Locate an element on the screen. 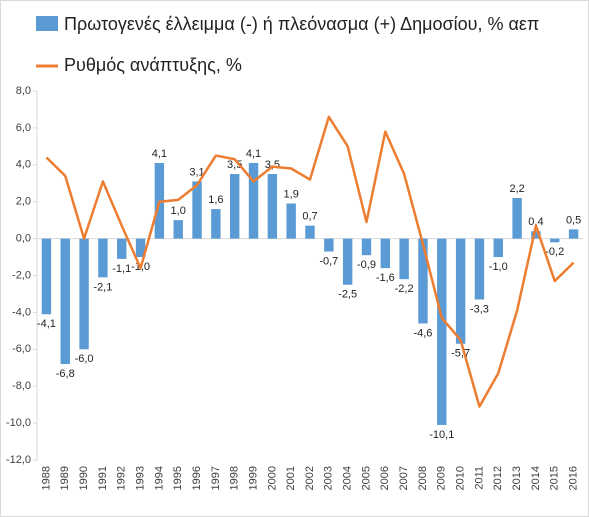 Image resolution: width=589 pixels, height=517 pixels. data-label: -1,6 is located at coordinates (385, 278).